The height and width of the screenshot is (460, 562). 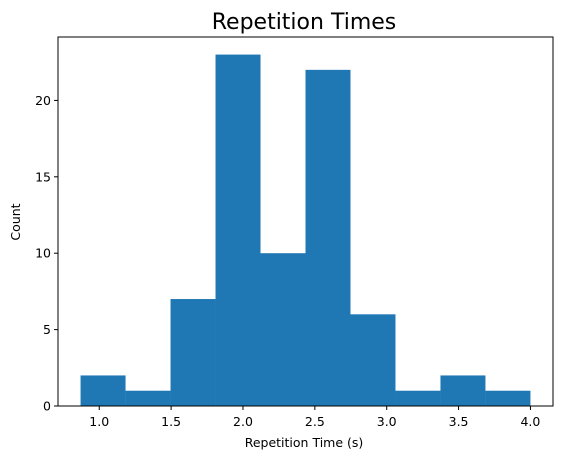 What do you see at coordinates (459, 421) in the screenshot?
I see `x-tick-label: 3.5` at bounding box center [459, 421].